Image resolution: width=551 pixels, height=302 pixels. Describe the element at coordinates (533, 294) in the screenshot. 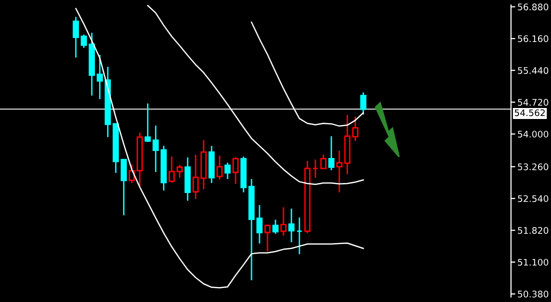

I see `y-tick-label: 50.380` at that location.